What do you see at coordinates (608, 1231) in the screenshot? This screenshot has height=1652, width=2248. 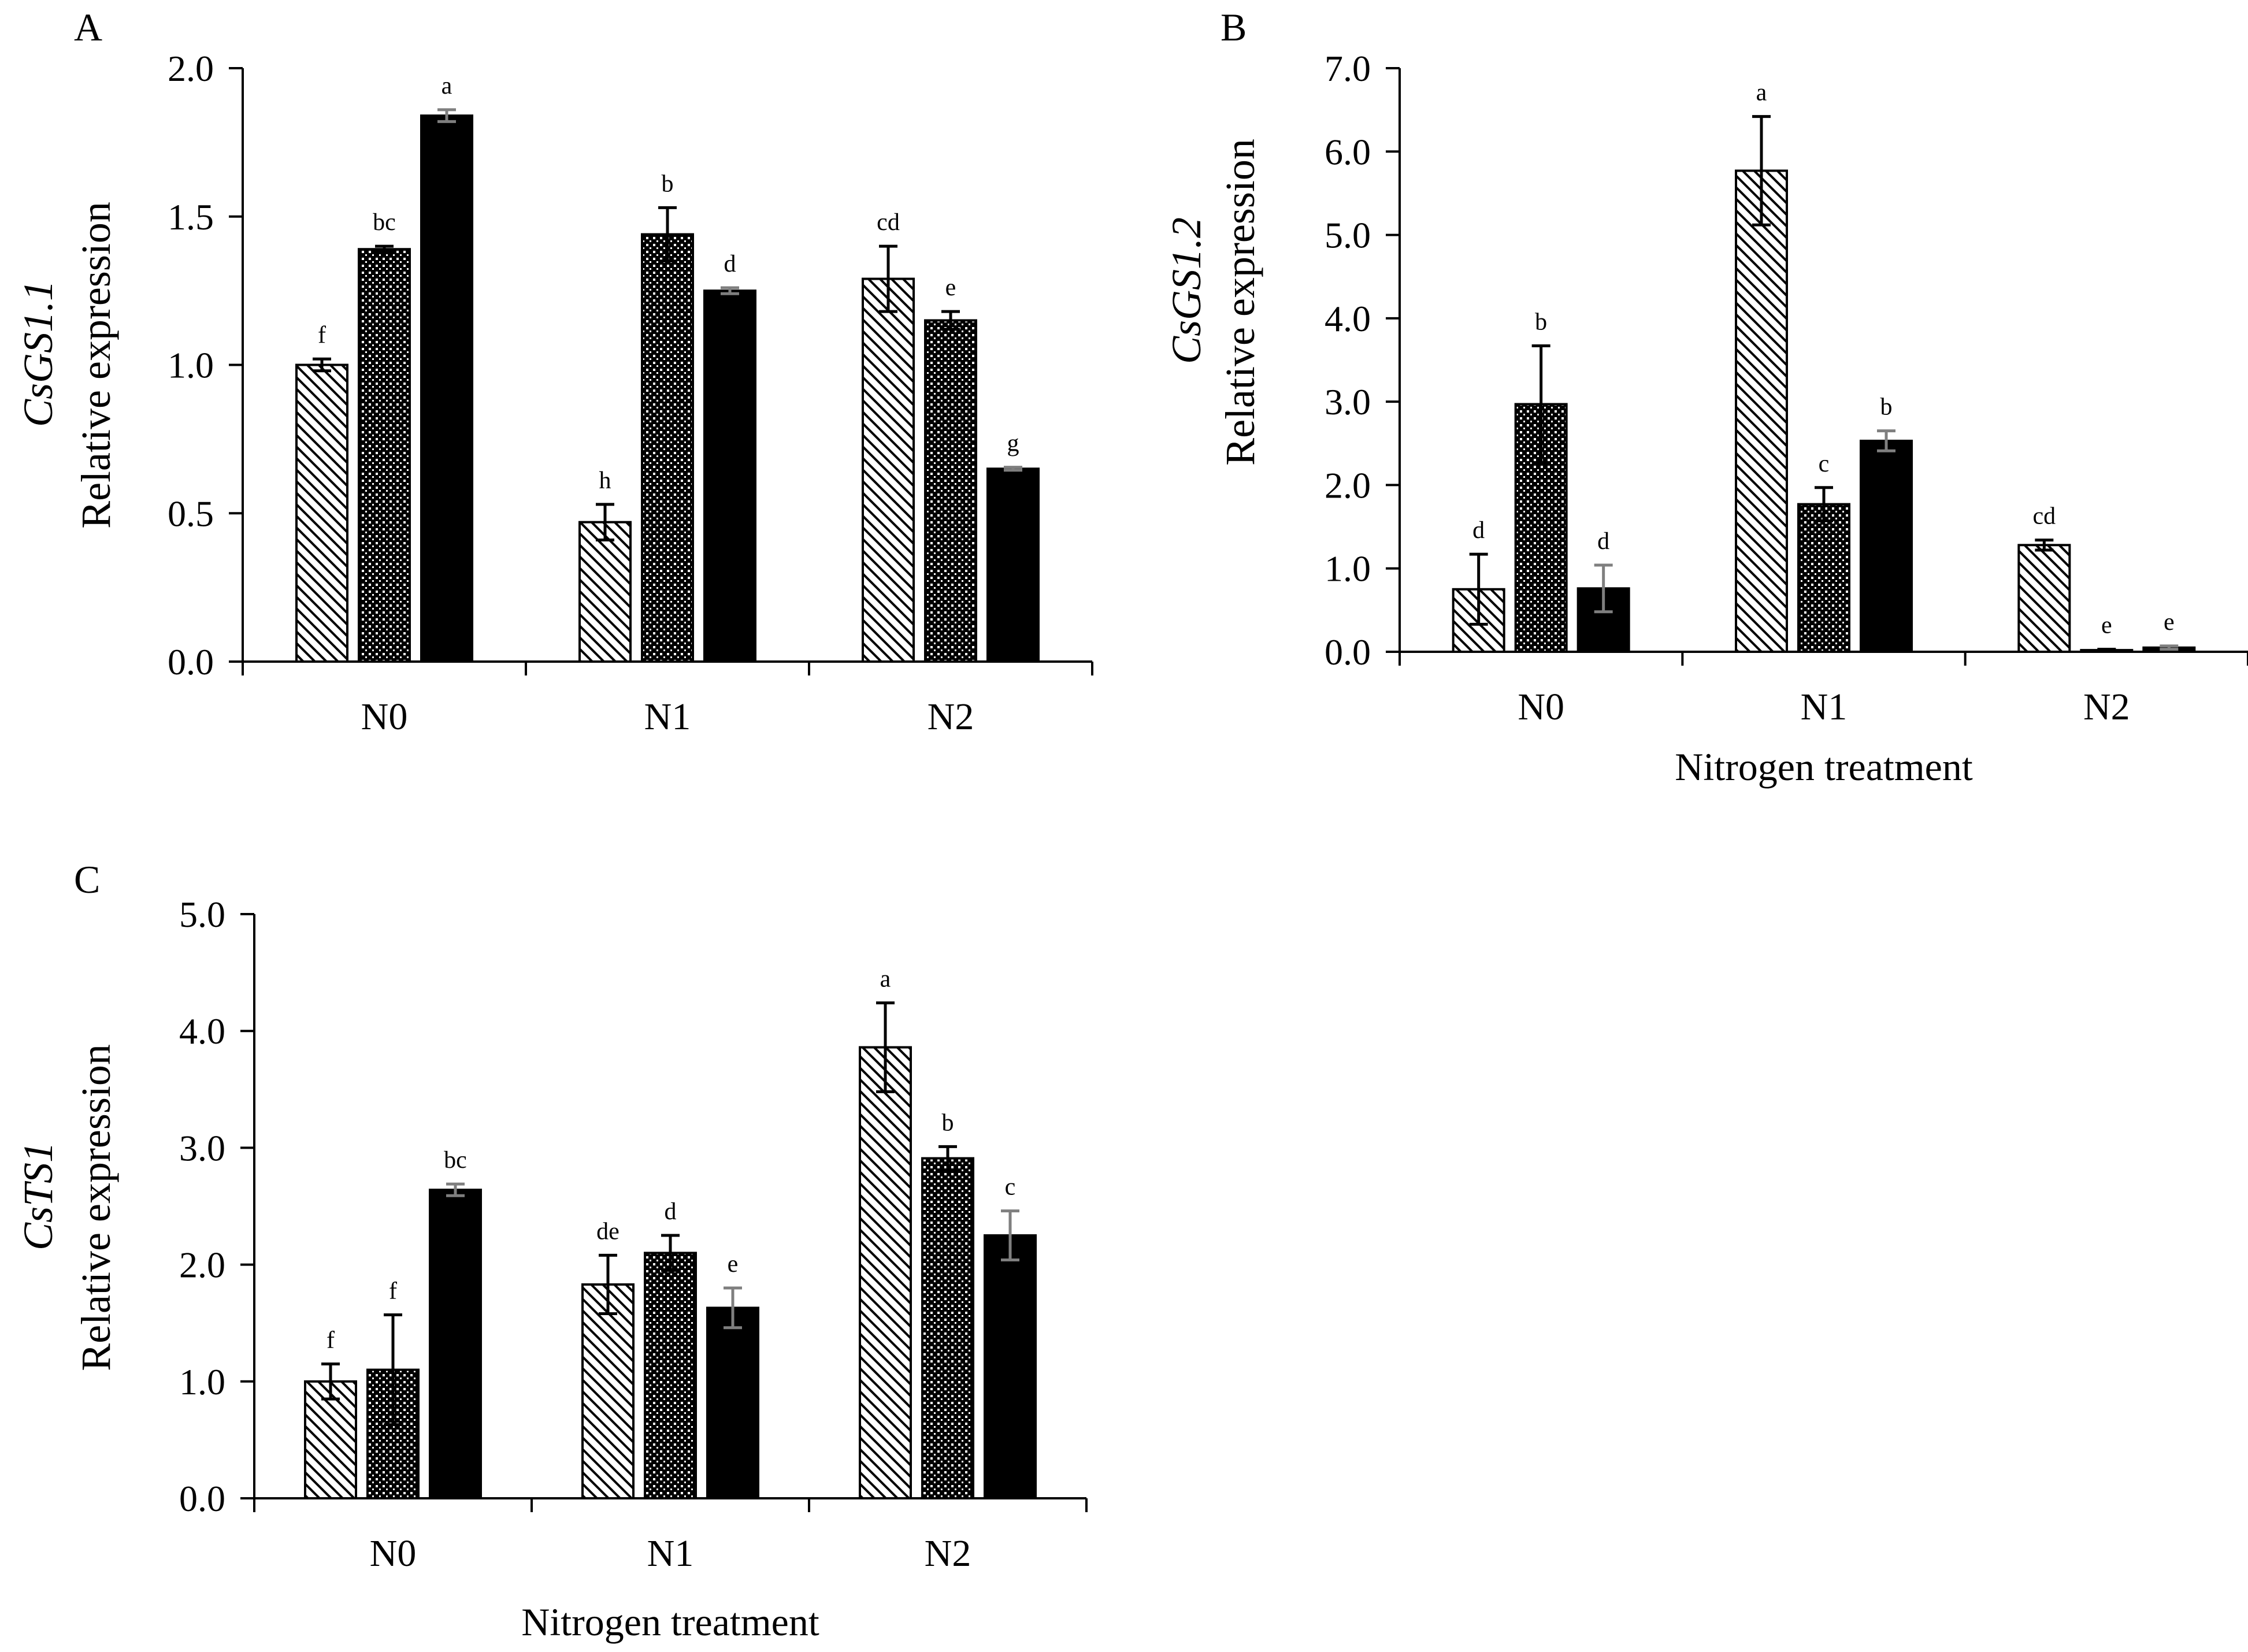 I see `significance-label: de` at bounding box center [608, 1231].